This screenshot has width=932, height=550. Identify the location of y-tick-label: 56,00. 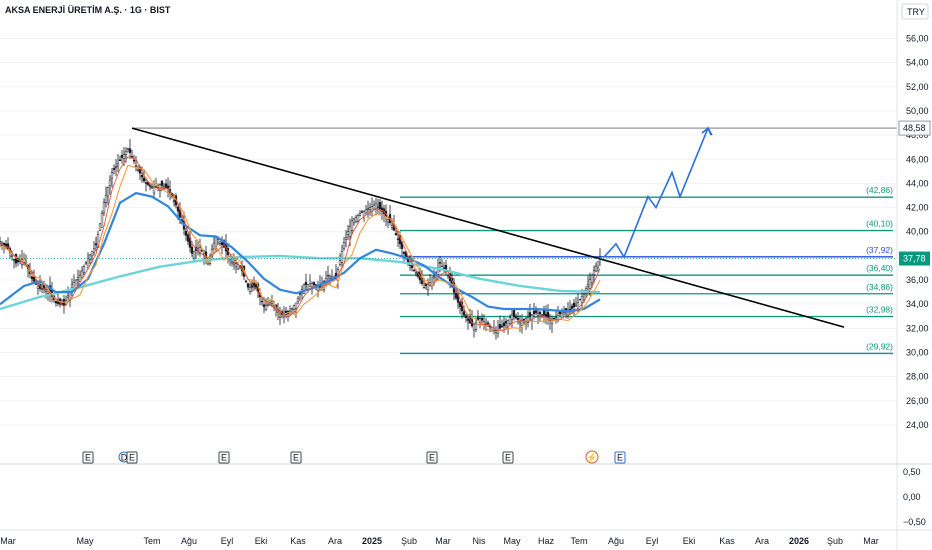
(917, 38).